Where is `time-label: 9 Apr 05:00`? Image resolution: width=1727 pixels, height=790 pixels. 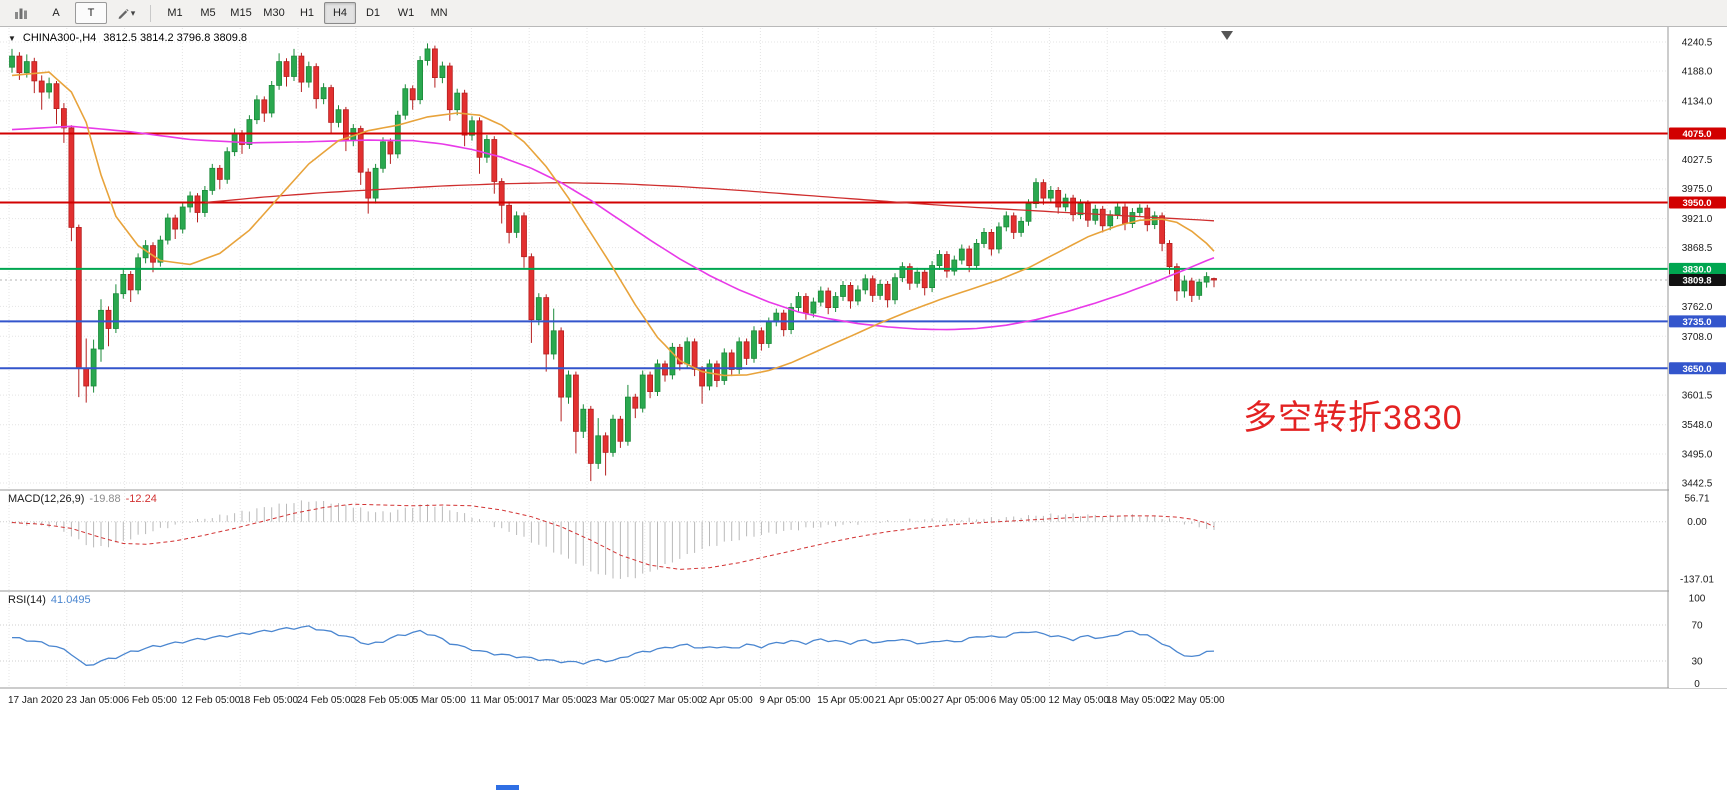
time-label: 9 Apr 05:00 is located at coordinates (785, 700).